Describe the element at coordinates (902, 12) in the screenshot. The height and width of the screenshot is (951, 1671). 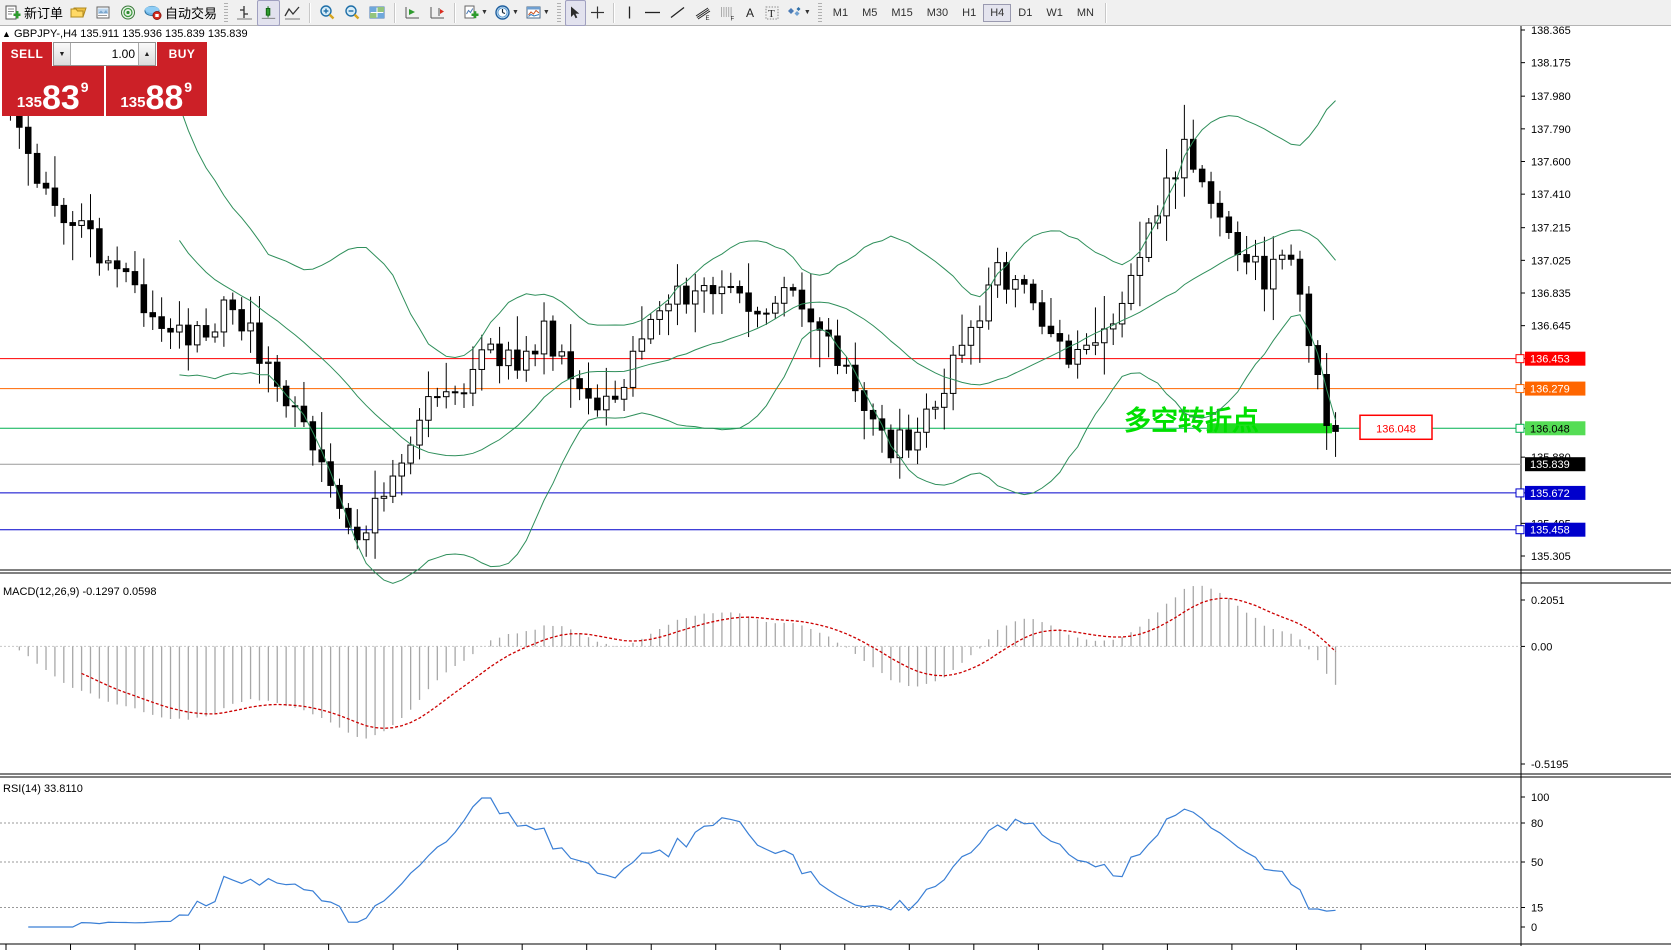
I see `timeframe-m15: M15` at that location.